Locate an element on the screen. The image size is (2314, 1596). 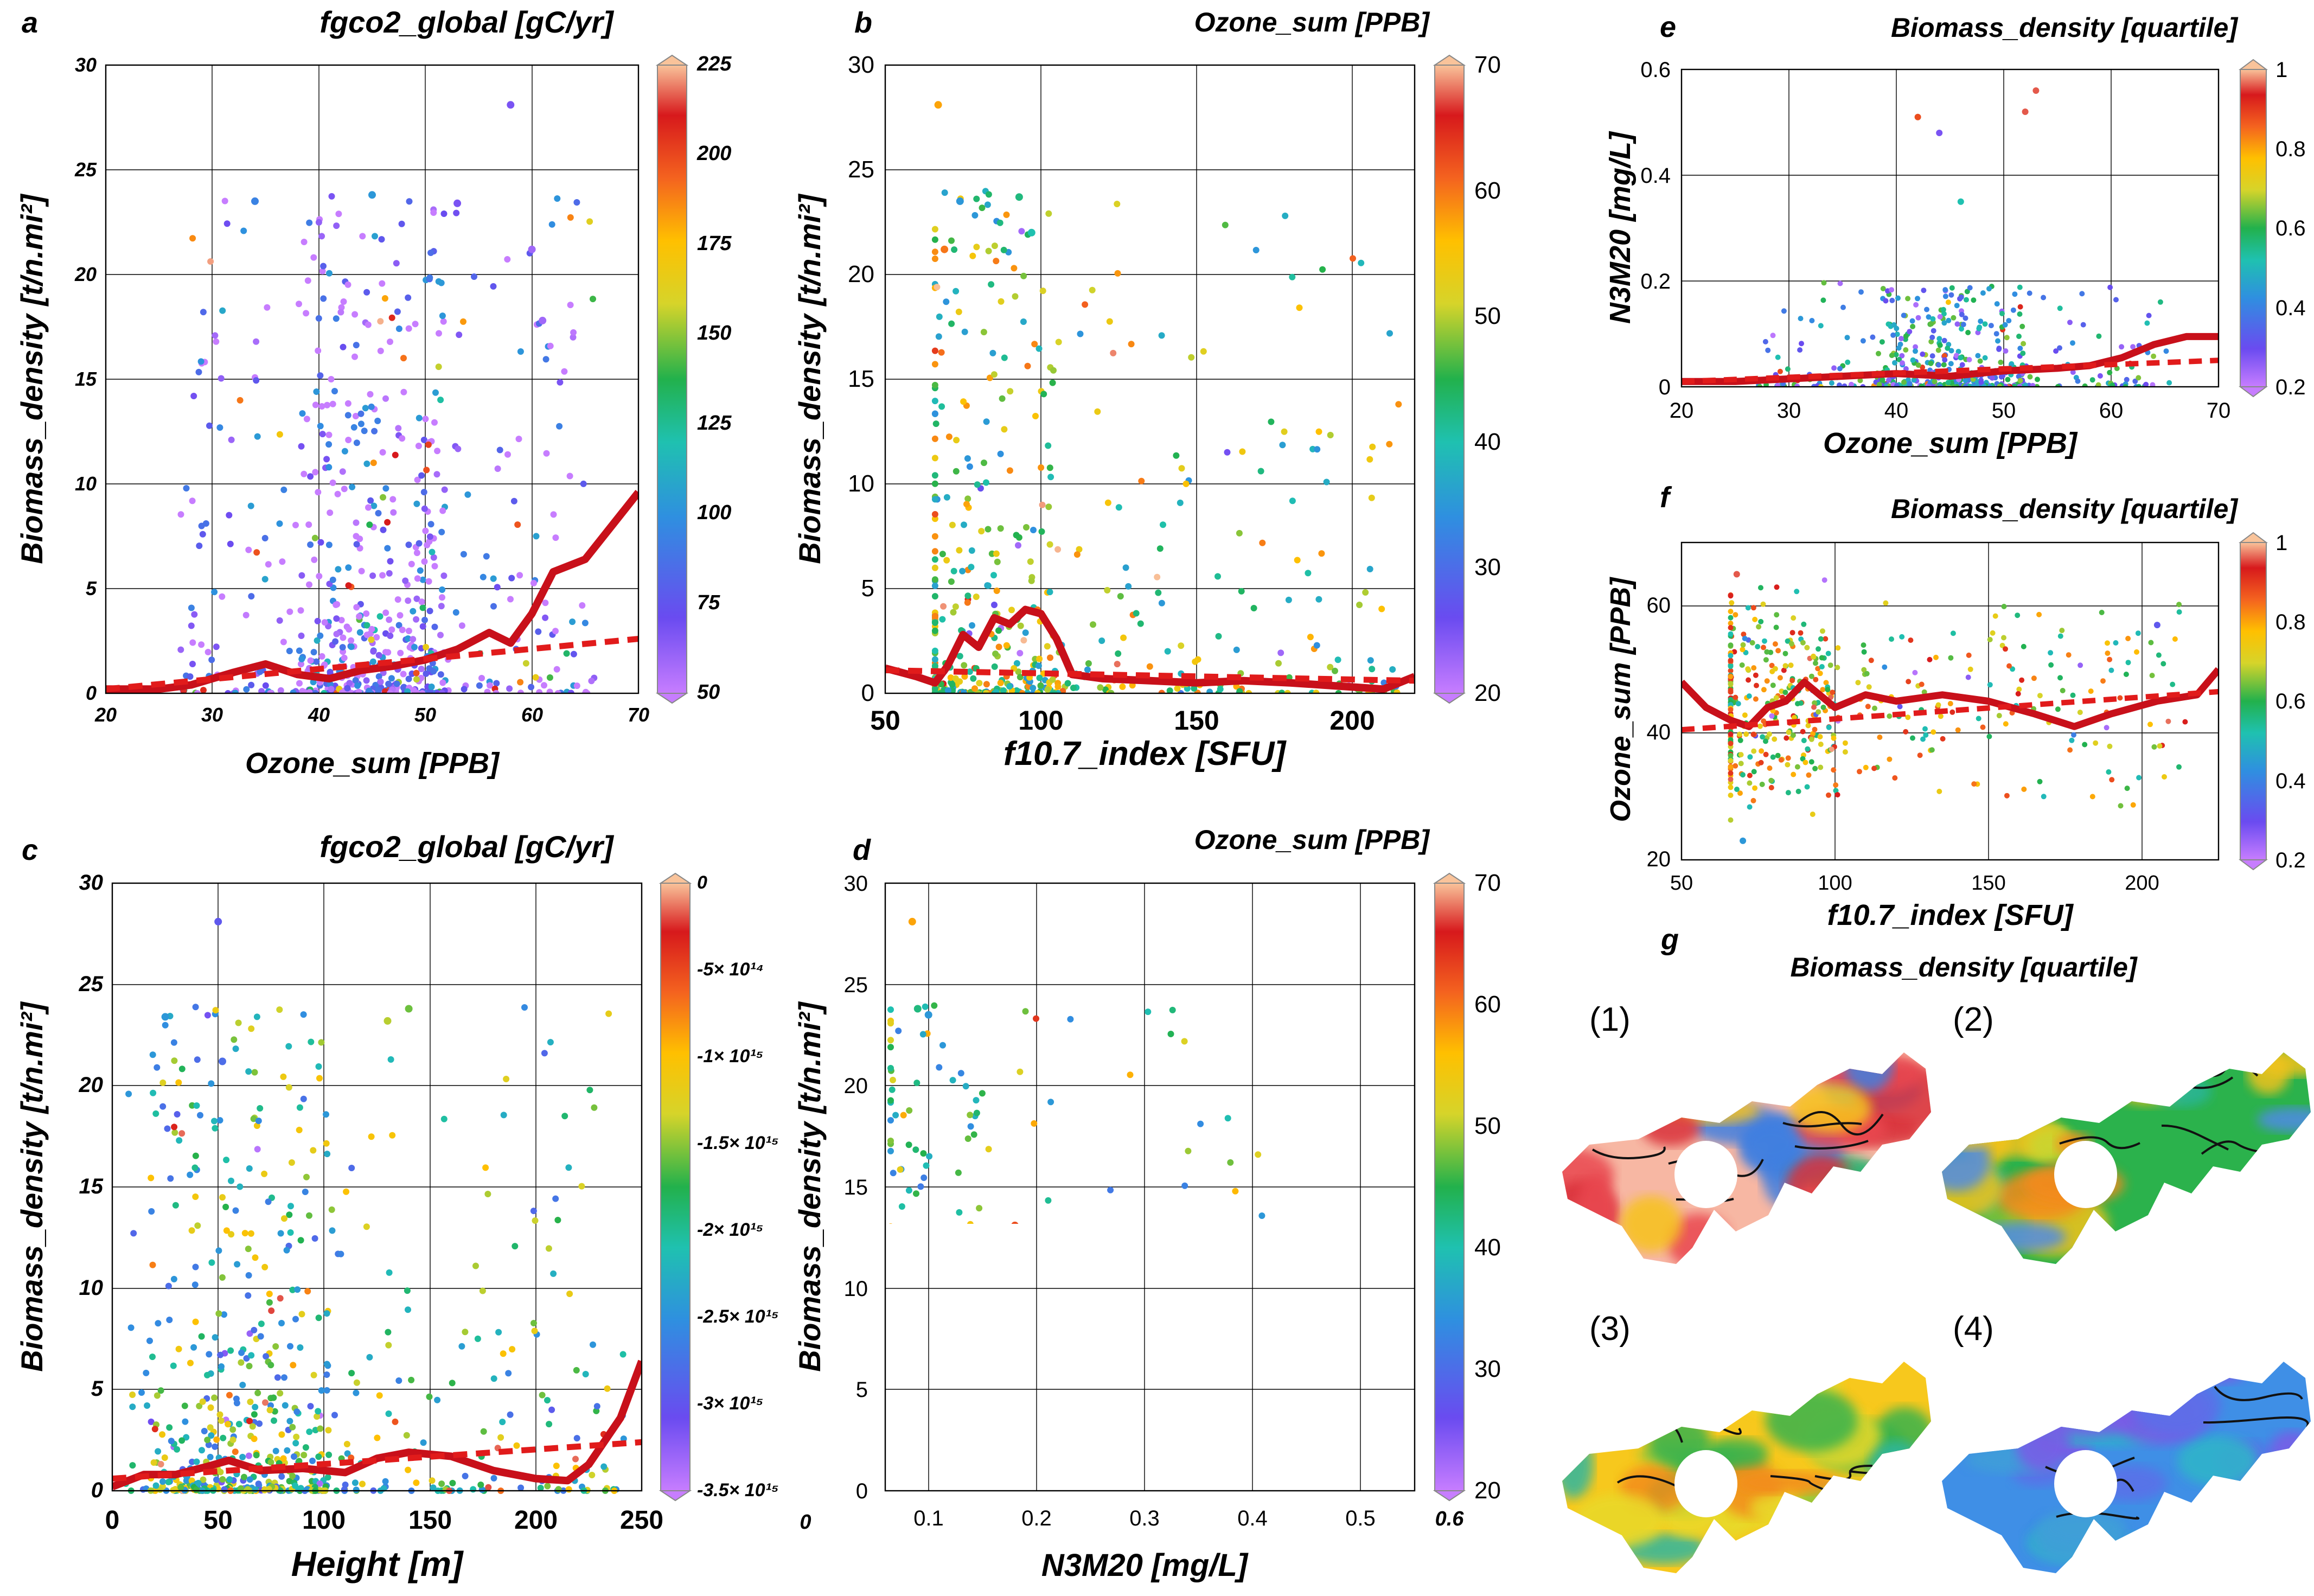
colorbar-tick: 1 is located at coordinates (2281, 70).